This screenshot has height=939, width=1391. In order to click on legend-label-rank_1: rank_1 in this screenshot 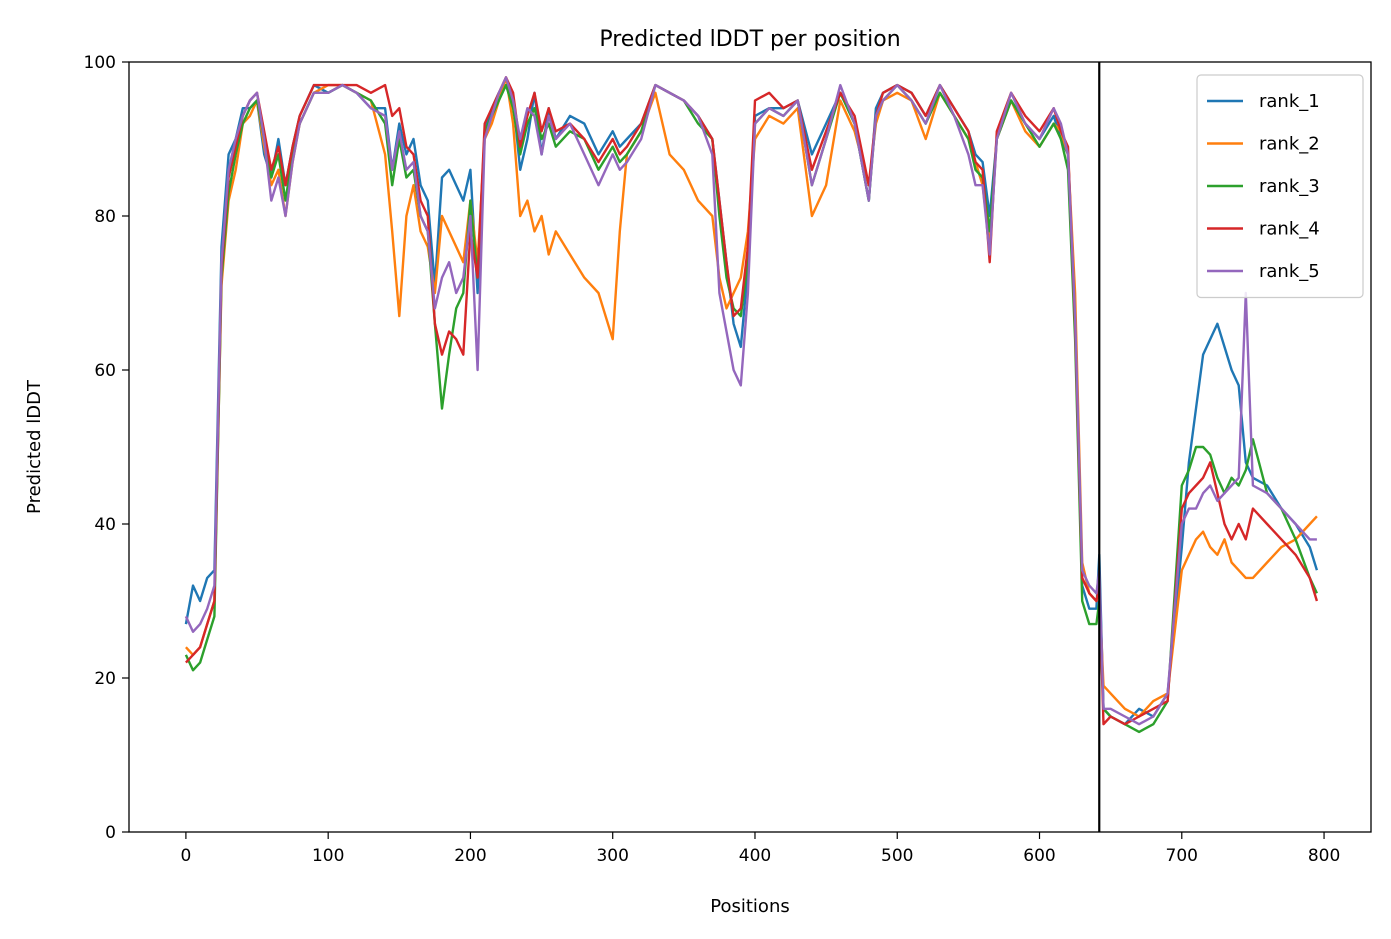, I will do `click(1289, 101)`.